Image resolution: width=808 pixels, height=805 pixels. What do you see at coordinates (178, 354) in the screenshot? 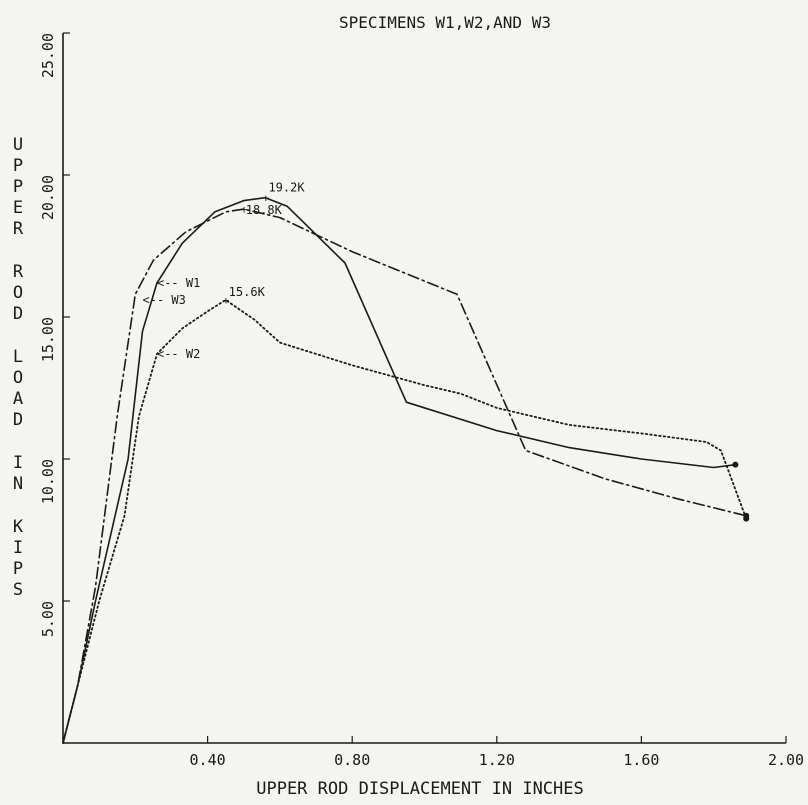
I see `annotation-label: <-- W2` at bounding box center [178, 354].